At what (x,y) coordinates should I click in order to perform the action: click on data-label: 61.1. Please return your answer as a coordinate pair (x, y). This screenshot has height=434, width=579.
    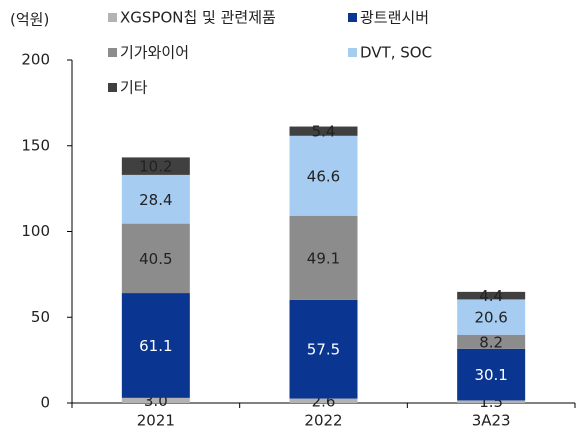
    Looking at the image, I should click on (155, 346).